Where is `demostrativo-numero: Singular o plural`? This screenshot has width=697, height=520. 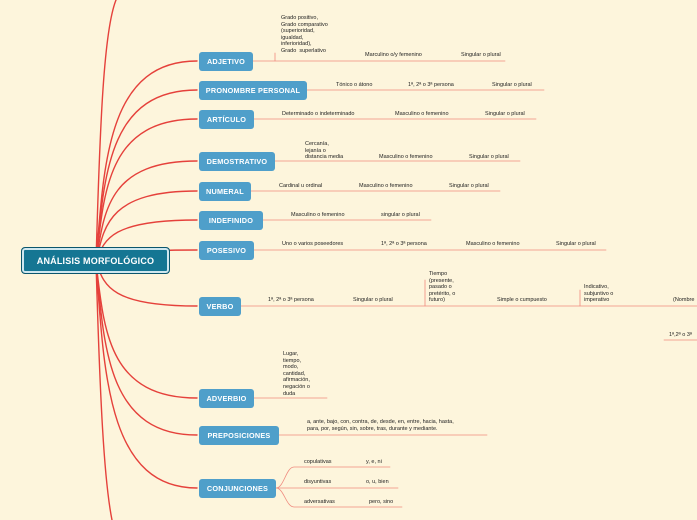 demostrativo-numero: Singular o plural is located at coordinates (489, 157).